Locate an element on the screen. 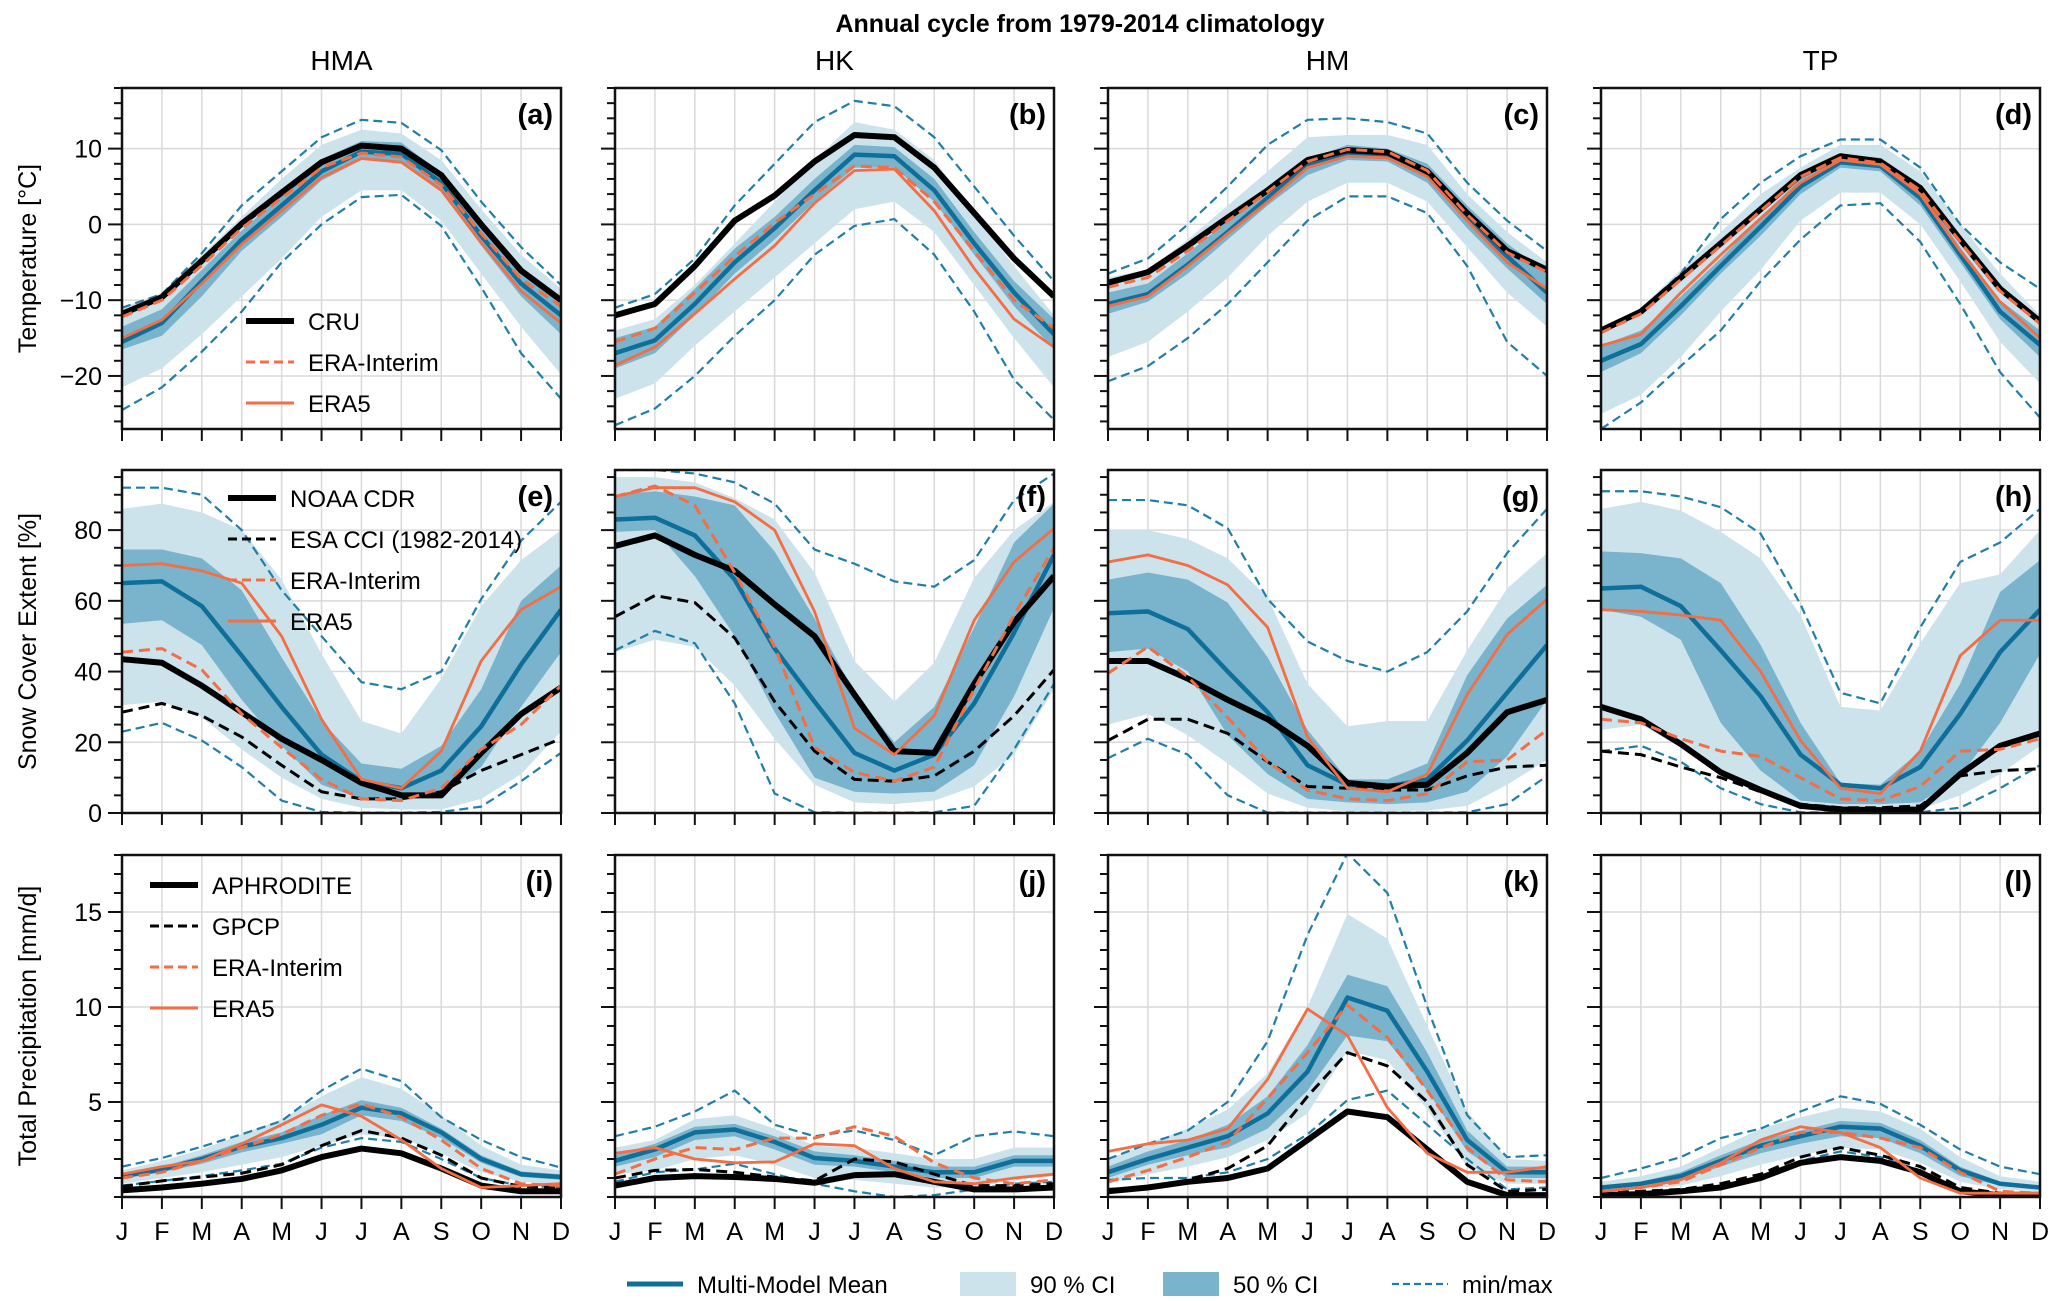  panel-k: J F M A M J J A S O N D(k) is located at coordinates (1325, 1049).